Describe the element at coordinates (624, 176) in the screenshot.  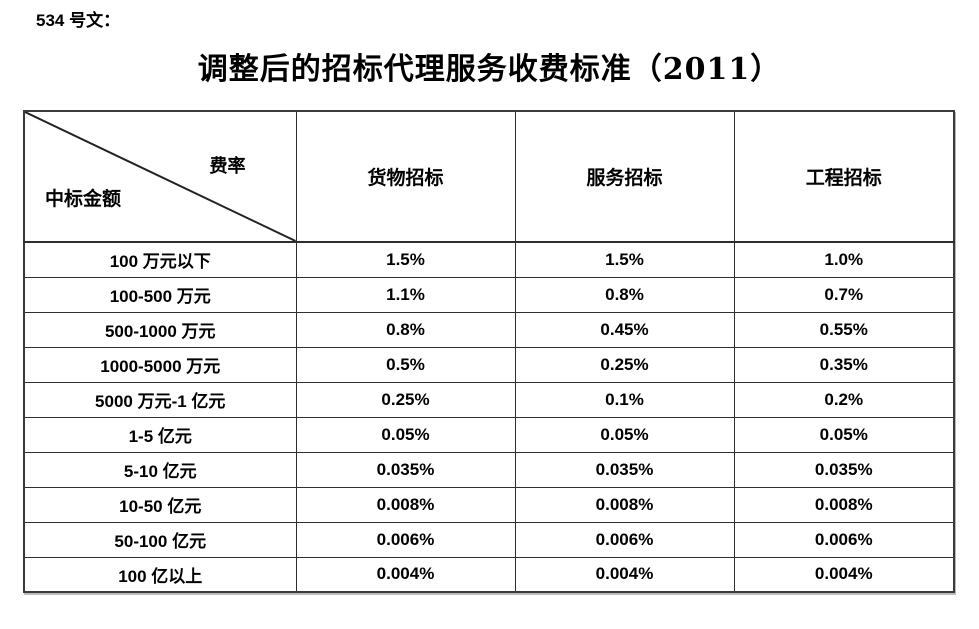
I see `column-header-service-bidding: 服务招标` at that location.